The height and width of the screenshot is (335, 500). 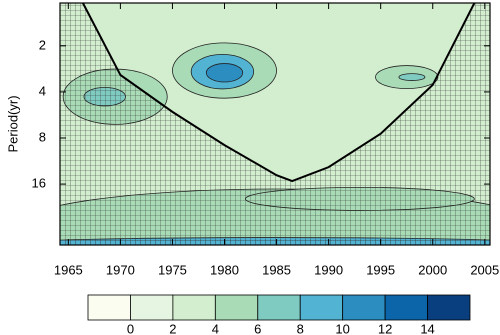 What do you see at coordinates (484, 269) in the screenshot?
I see `x-tick-label: 2005` at bounding box center [484, 269].